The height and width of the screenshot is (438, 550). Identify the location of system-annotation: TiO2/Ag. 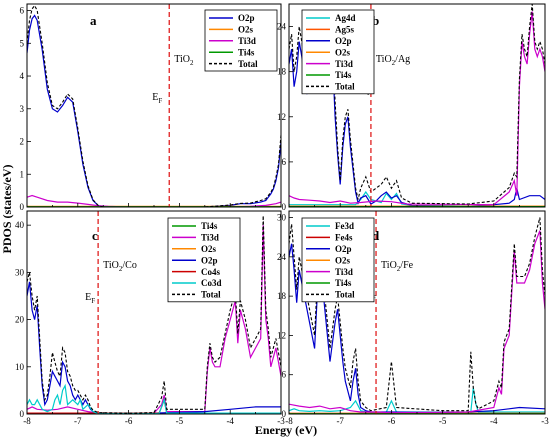
(393, 60).